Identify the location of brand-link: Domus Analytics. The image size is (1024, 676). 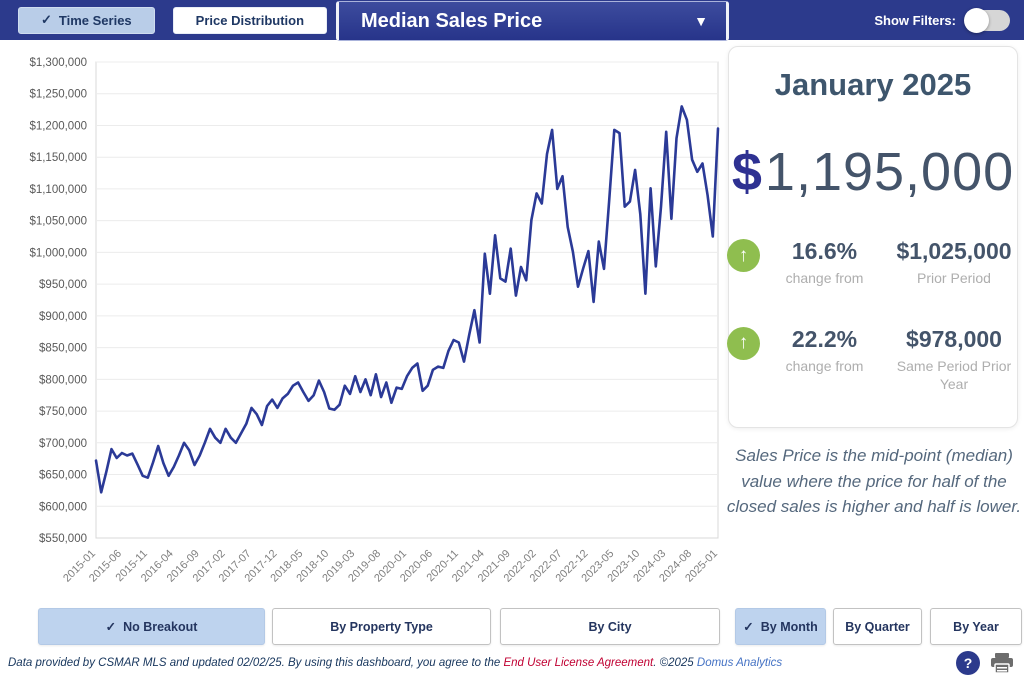
(739, 663).